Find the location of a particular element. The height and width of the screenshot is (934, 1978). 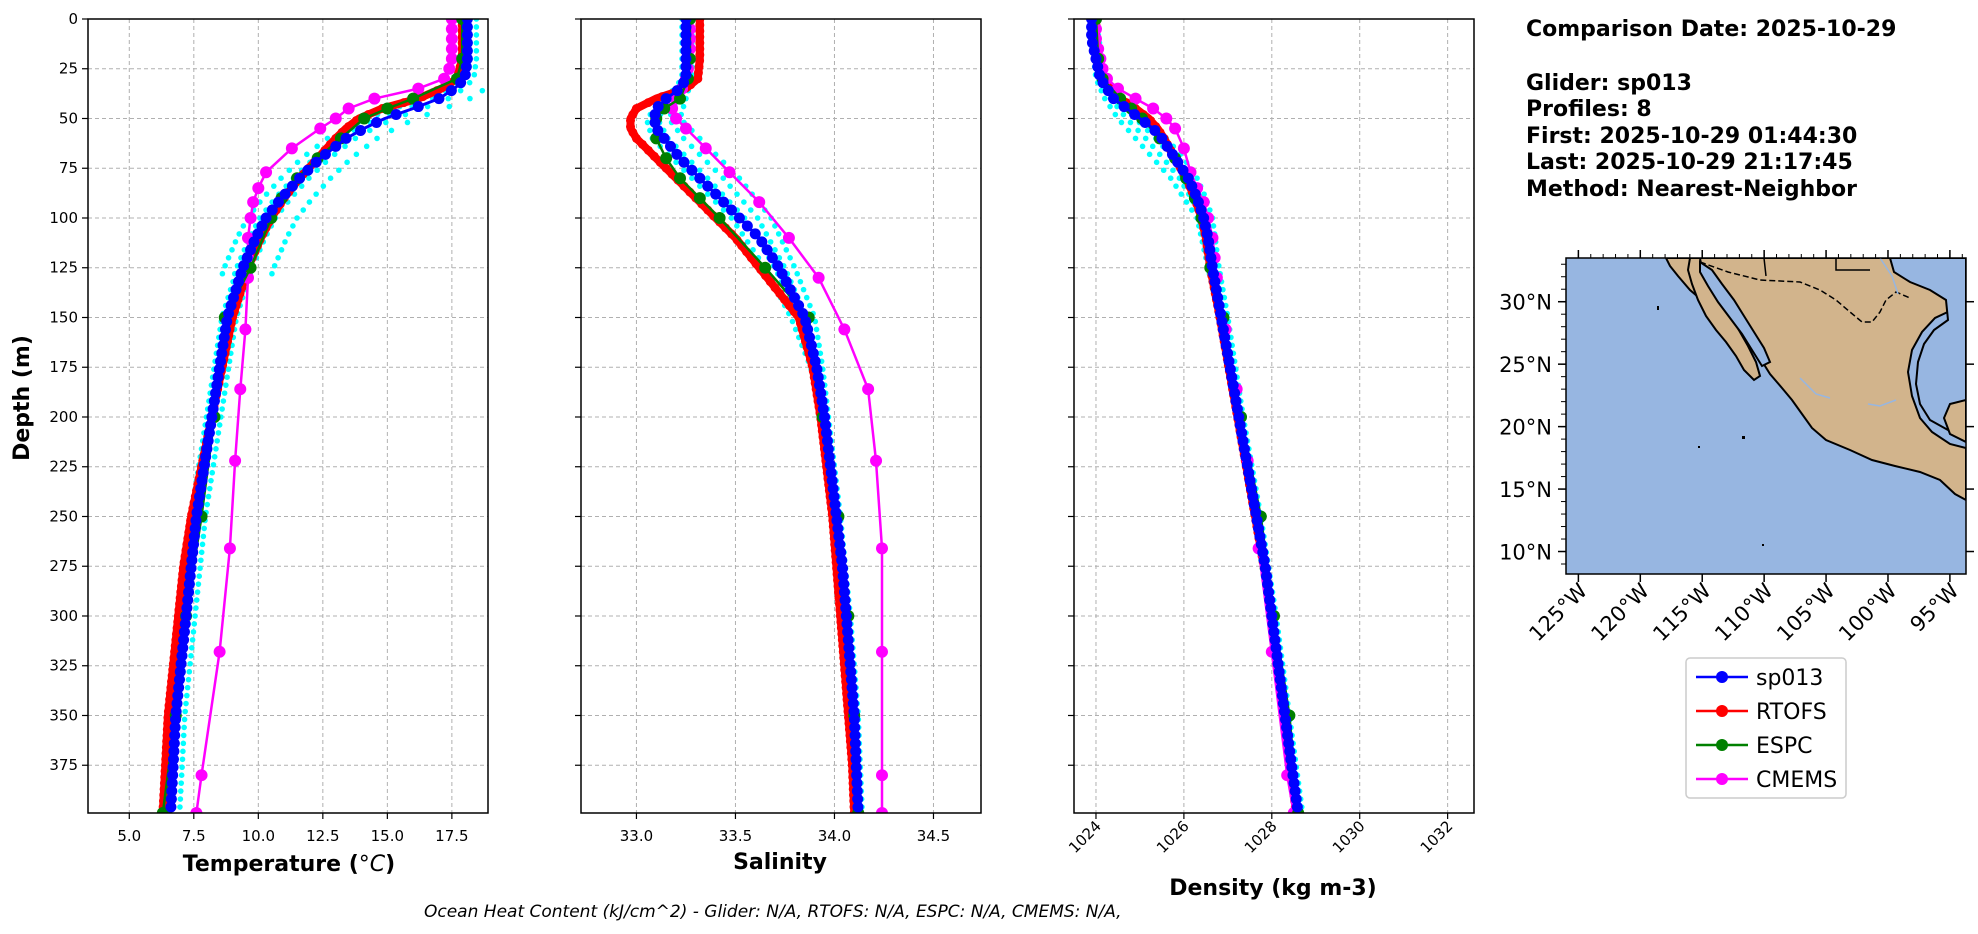

first-time: First: 2025-10-29 01:44:30 is located at coordinates (1691, 136).